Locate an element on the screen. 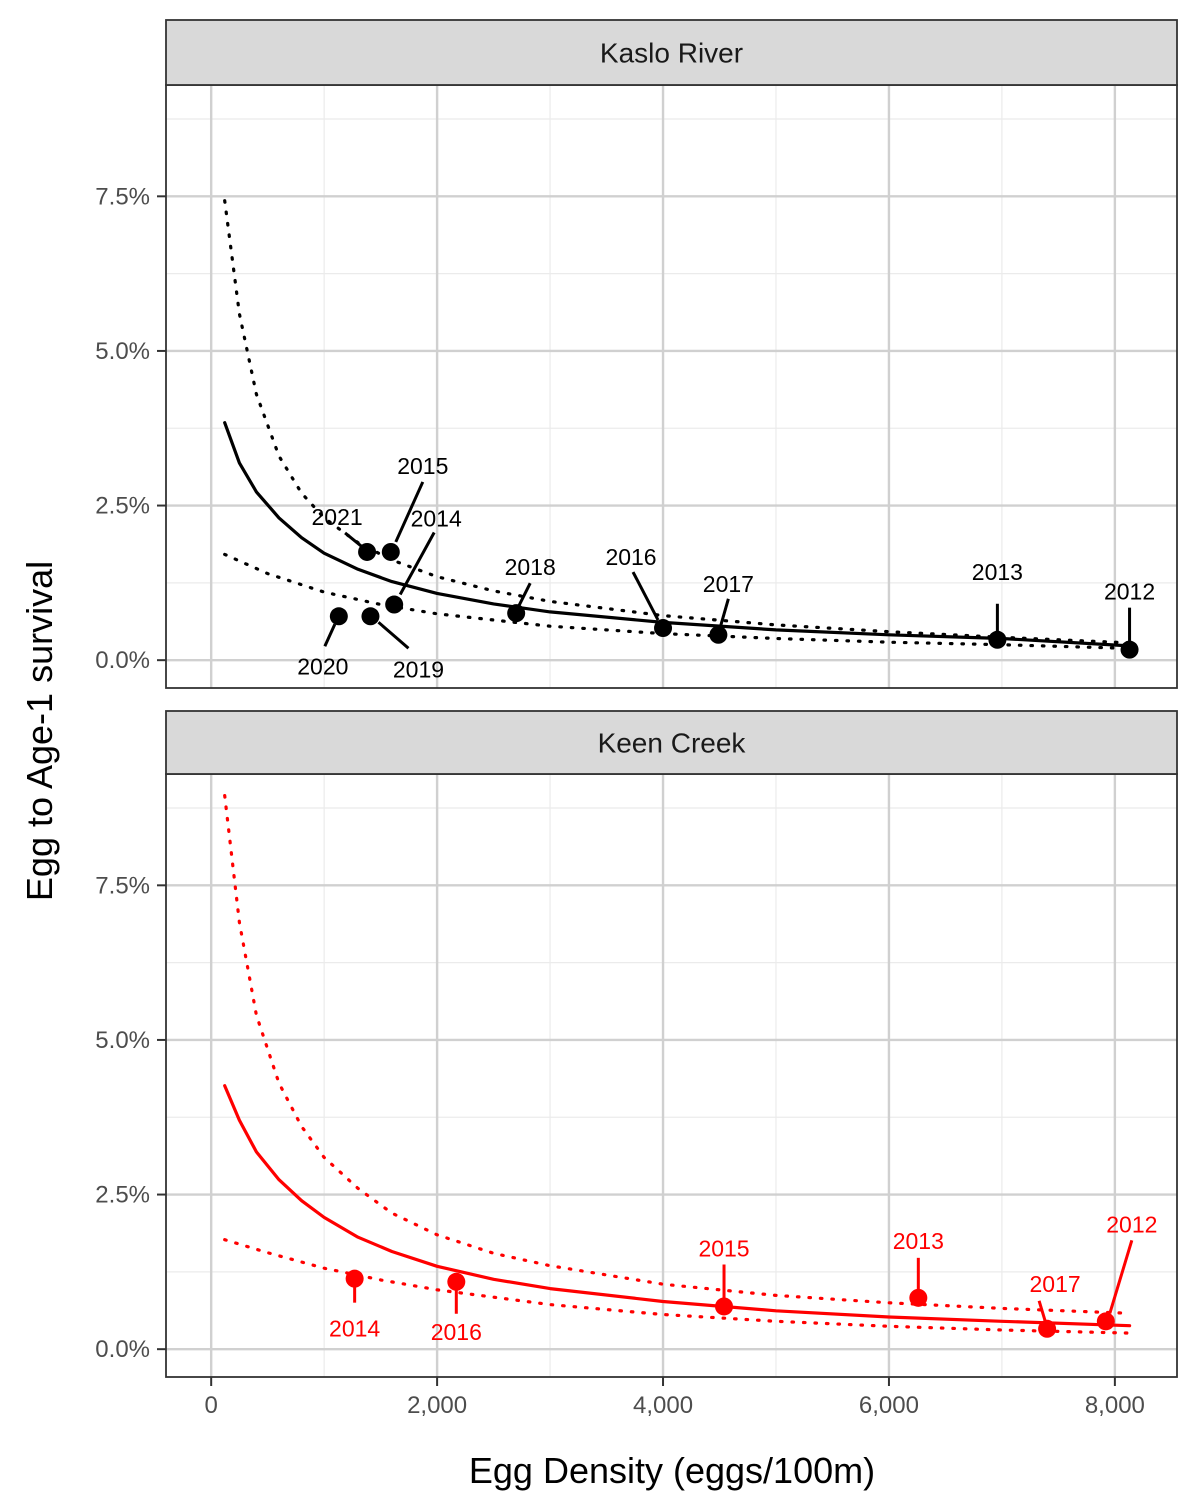 Image resolution: width=1200 pixels, height=1500 pixels. data-point-label: 2020 is located at coordinates (322, 666).